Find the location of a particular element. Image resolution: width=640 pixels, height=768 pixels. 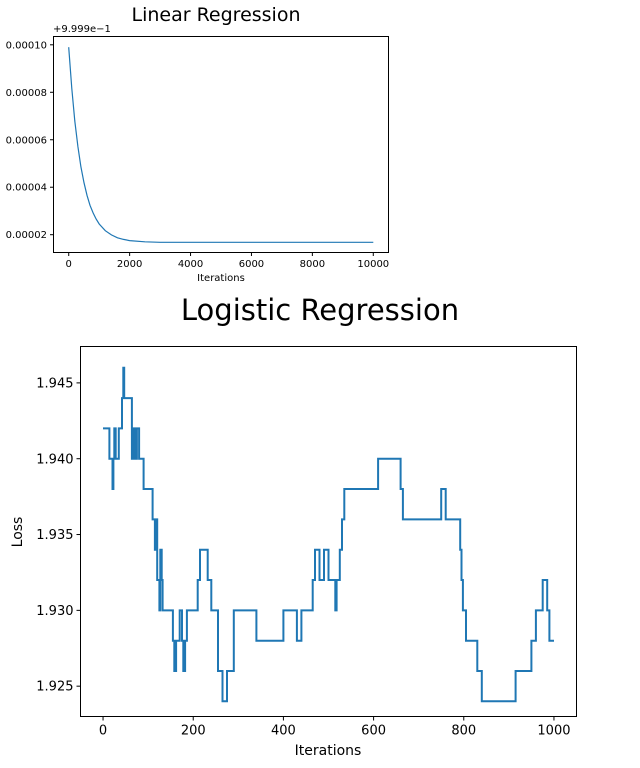

x-tick-label: 6000 is located at coordinates (251, 264).